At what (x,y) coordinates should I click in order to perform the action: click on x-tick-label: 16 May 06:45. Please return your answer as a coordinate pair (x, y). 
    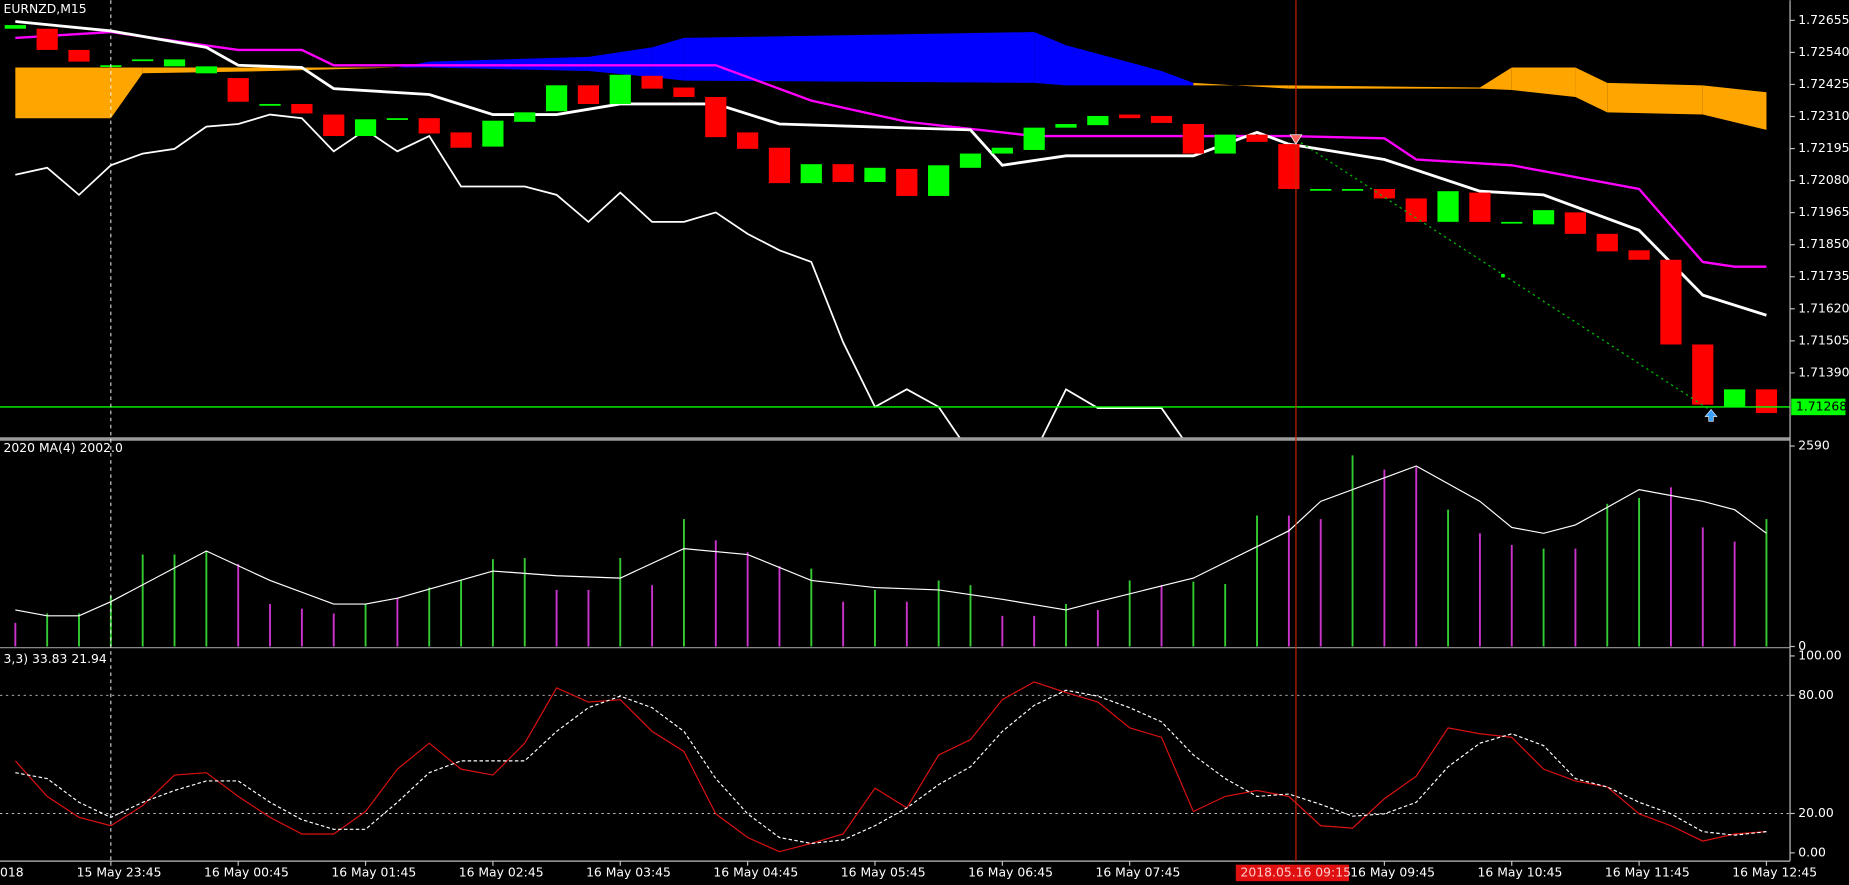
    Looking at the image, I should click on (1010, 872).